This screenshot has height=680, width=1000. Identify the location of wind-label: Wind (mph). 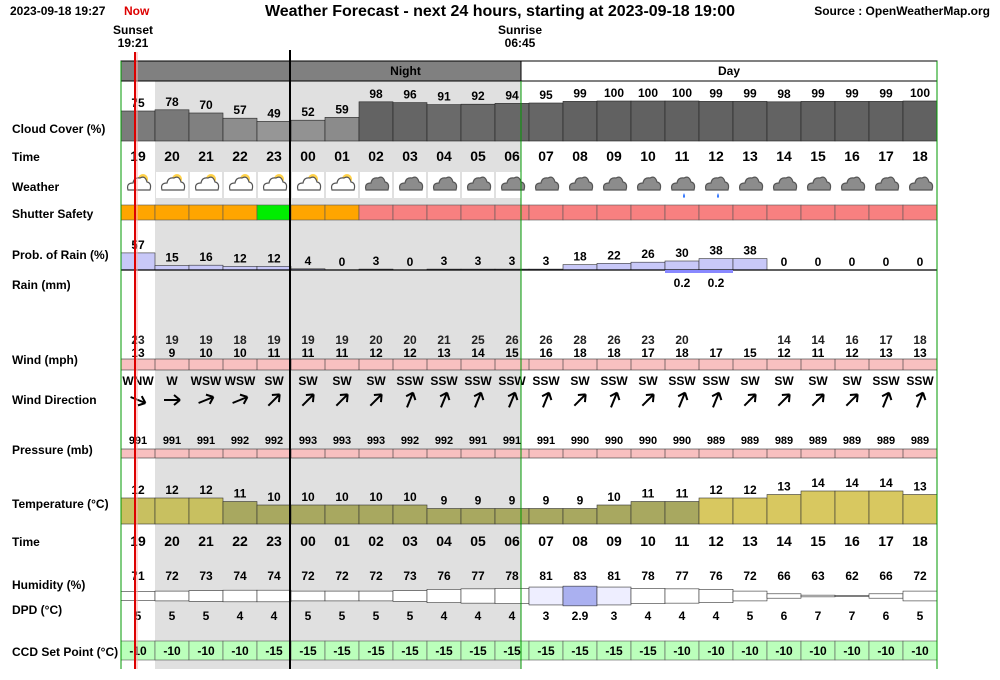
(45, 360).